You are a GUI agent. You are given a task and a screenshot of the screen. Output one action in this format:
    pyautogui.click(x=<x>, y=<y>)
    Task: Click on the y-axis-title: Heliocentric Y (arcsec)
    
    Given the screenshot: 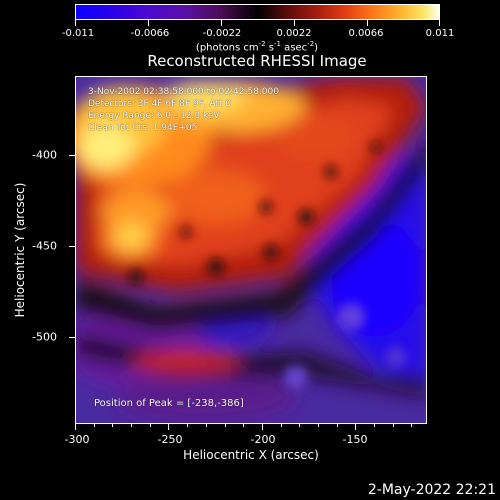 What is the action you would take?
    pyautogui.click(x=20, y=250)
    